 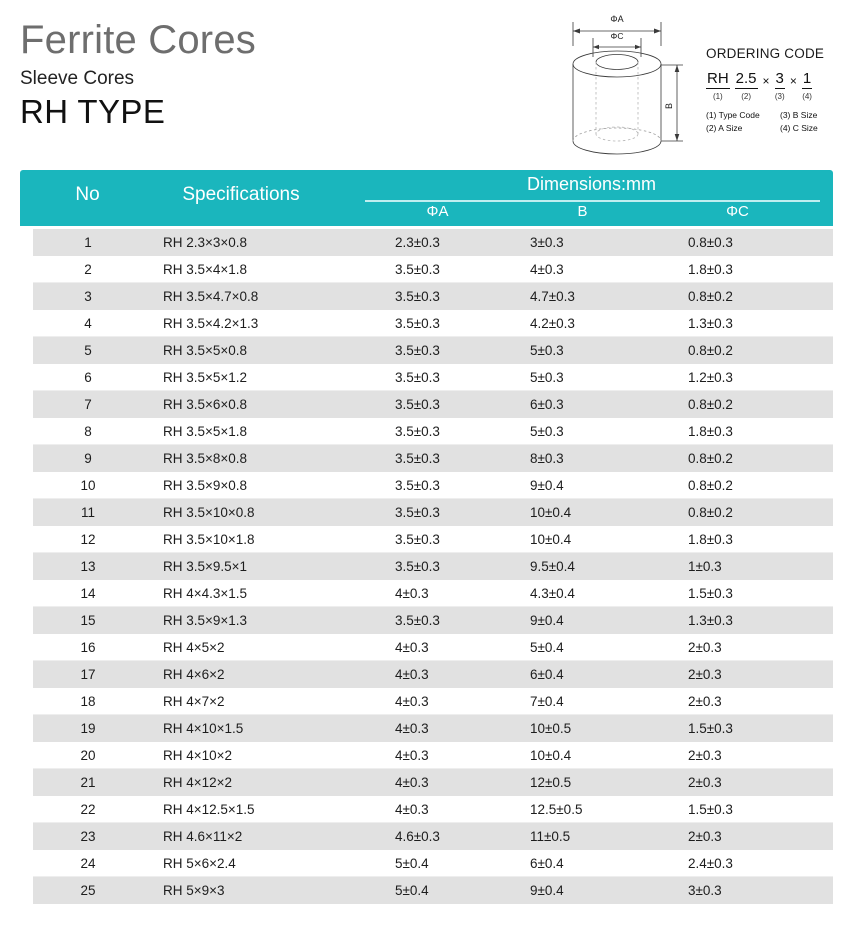 I want to click on cell-no: 5, so click(x=88, y=350).